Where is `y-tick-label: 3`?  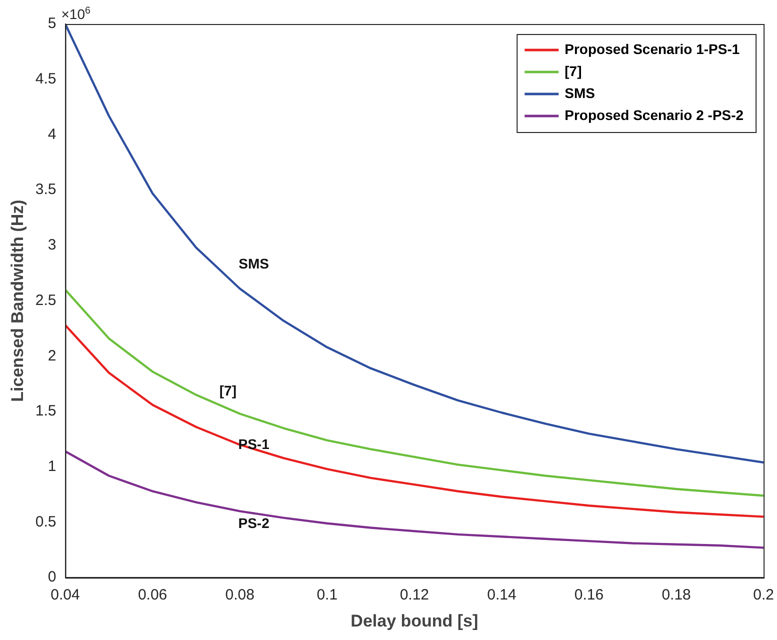 y-tick-label: 3 is located at coordinates (52, 245).